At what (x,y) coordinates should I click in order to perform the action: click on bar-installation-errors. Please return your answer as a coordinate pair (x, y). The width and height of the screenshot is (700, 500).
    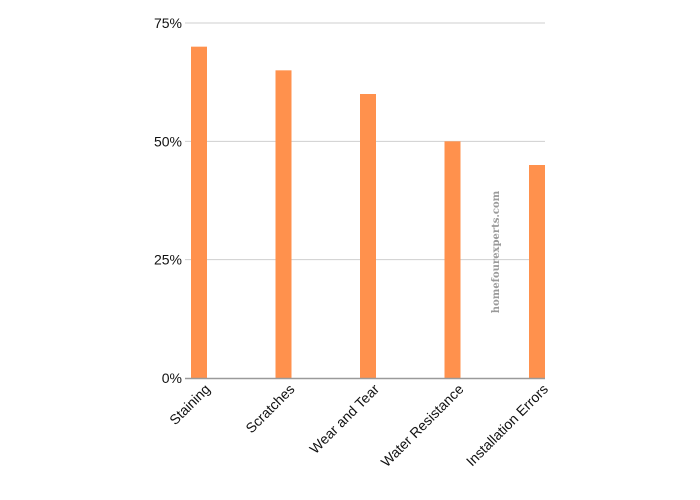
    Looking at the image, I should click on (537, 271).